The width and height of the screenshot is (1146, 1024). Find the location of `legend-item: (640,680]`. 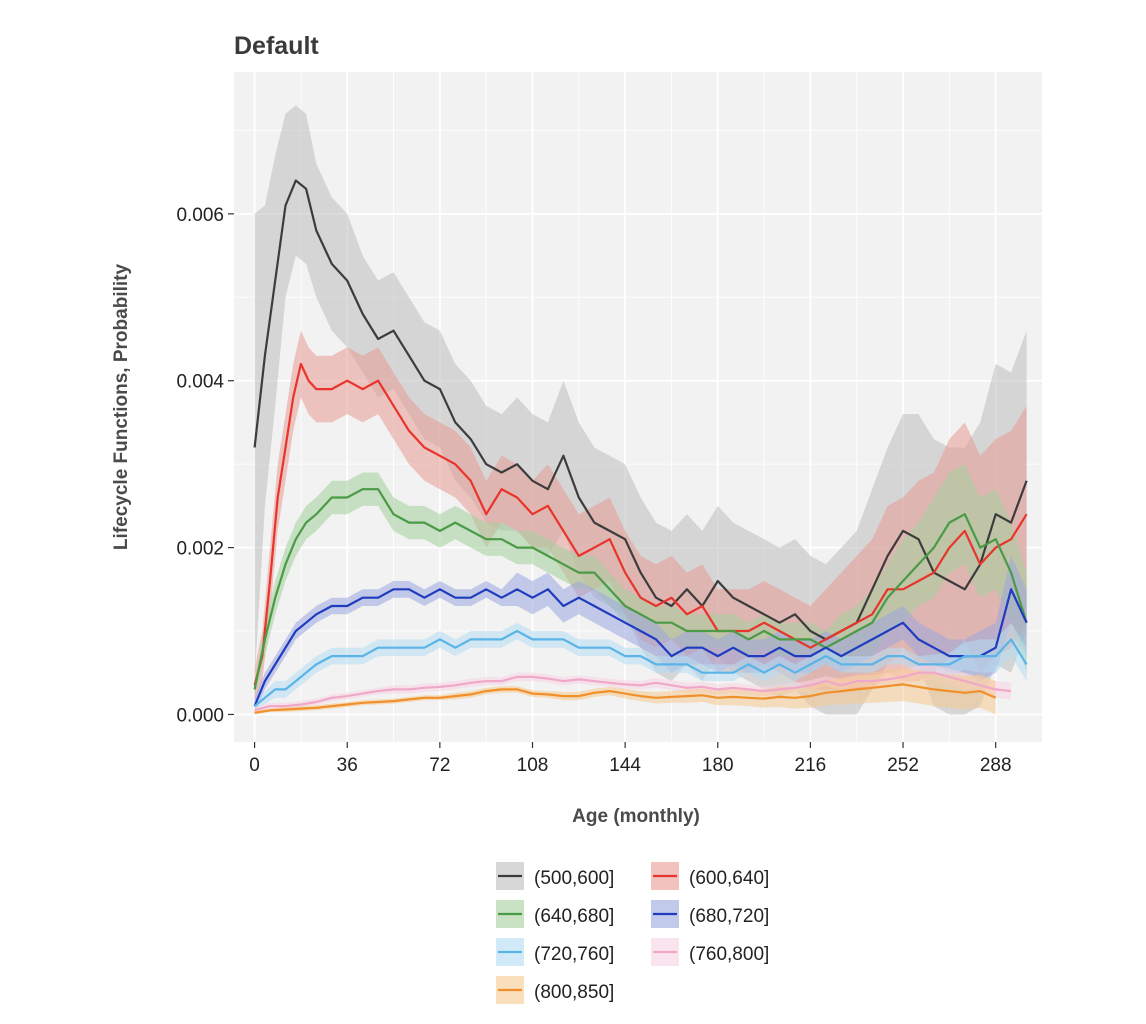

legend-item: (640,680] is located at coordinates (555, 914).